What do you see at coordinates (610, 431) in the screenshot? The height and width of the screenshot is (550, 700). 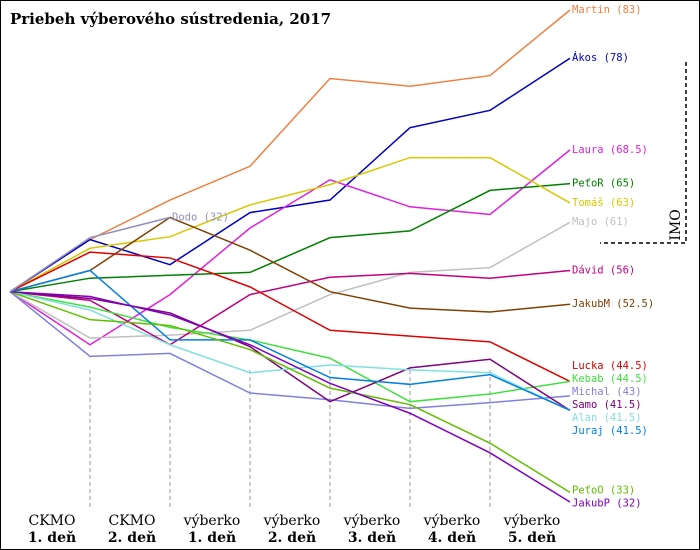 I see `series-label: Juraj (41.5)` at bounding box center [610, 431].